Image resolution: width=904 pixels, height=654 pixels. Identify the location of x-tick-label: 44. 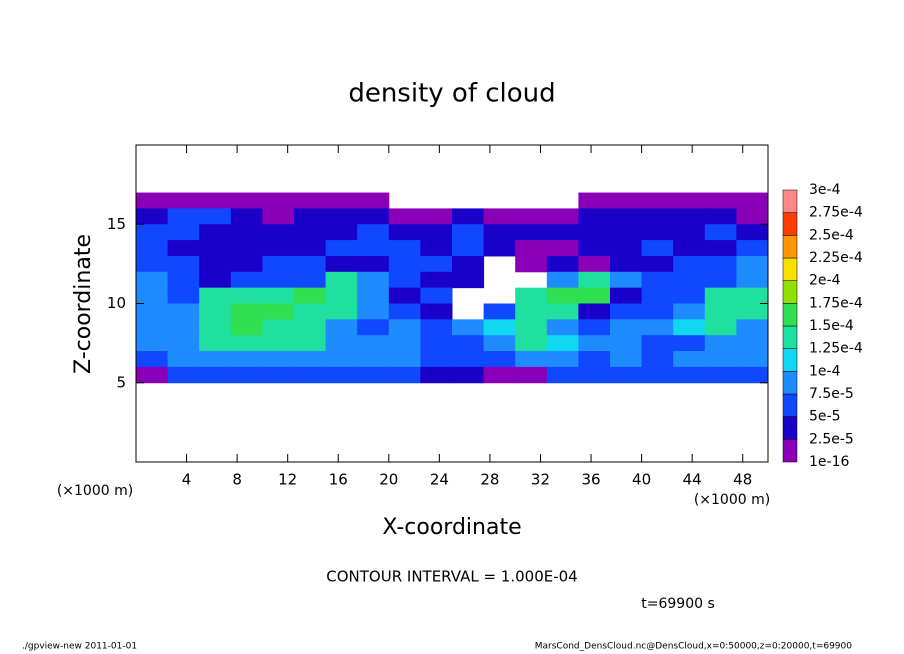
(692, 480).